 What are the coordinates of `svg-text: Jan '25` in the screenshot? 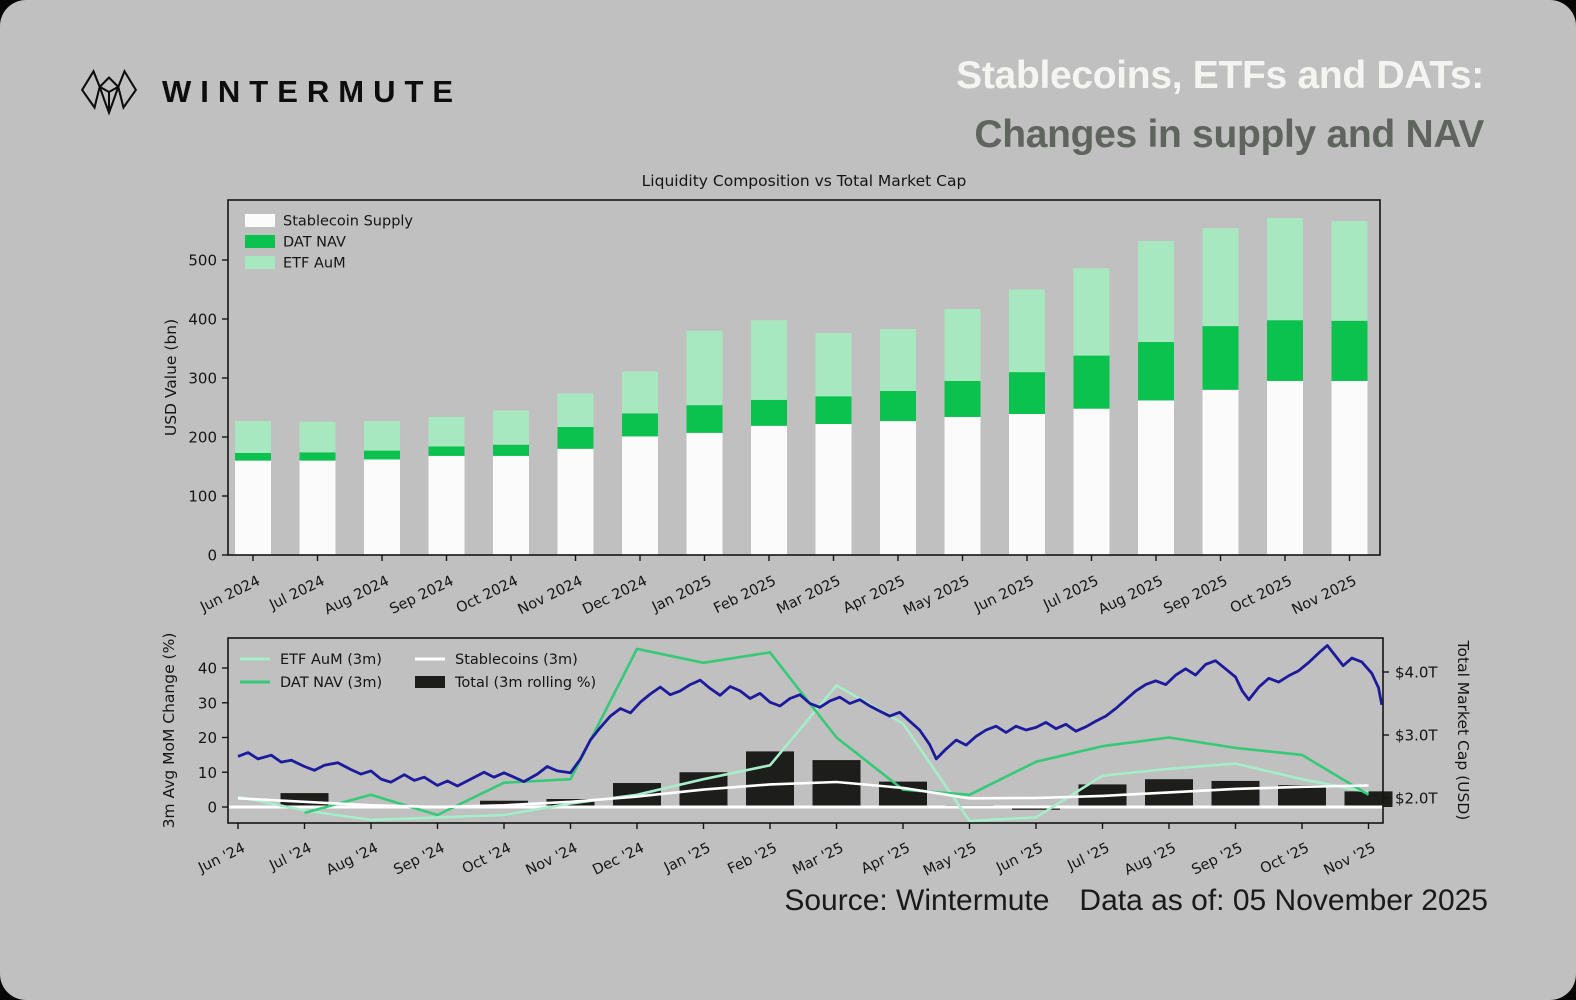 It's located at (687, 858).